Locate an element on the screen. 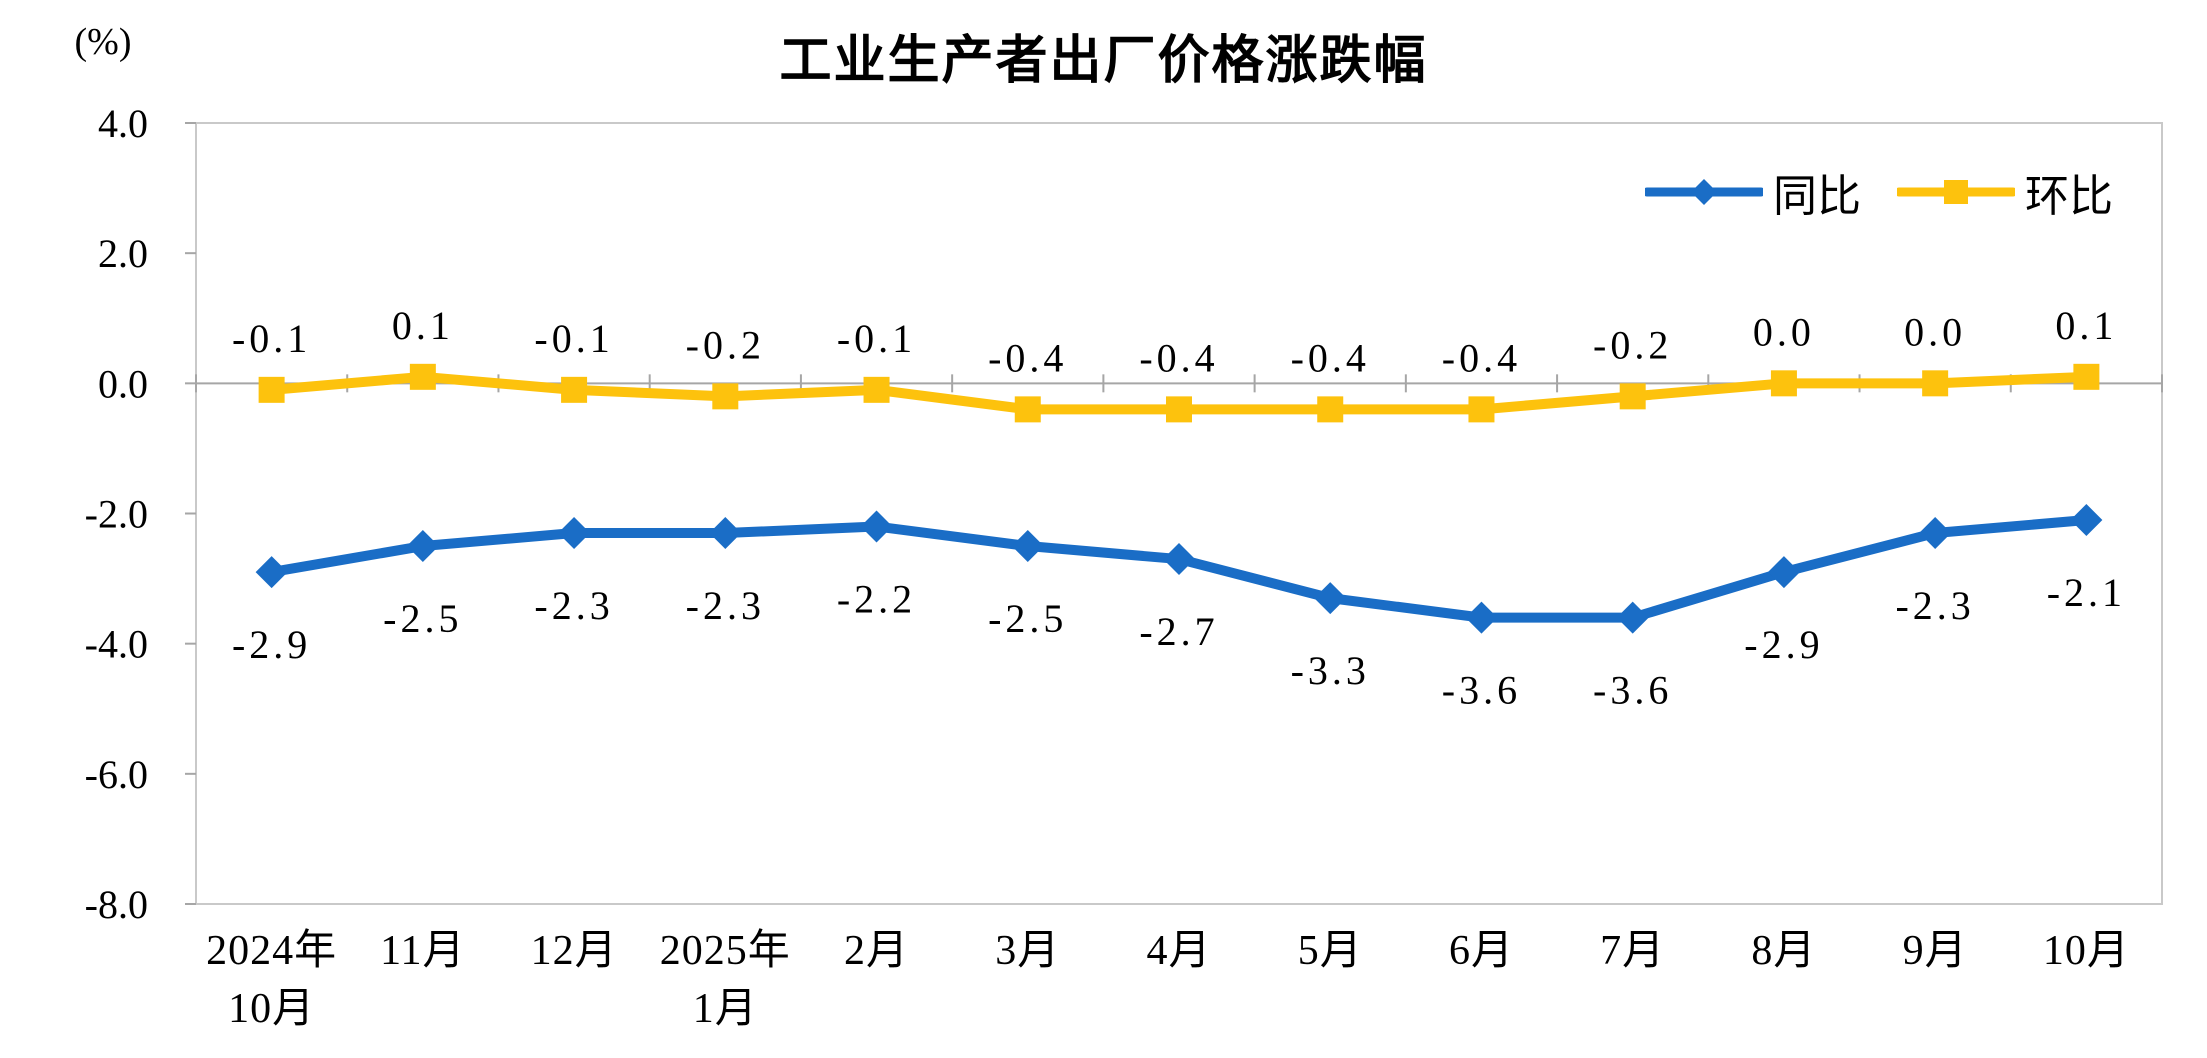  legend-sample-marker-yoy is located at coordinates (1704, 192).